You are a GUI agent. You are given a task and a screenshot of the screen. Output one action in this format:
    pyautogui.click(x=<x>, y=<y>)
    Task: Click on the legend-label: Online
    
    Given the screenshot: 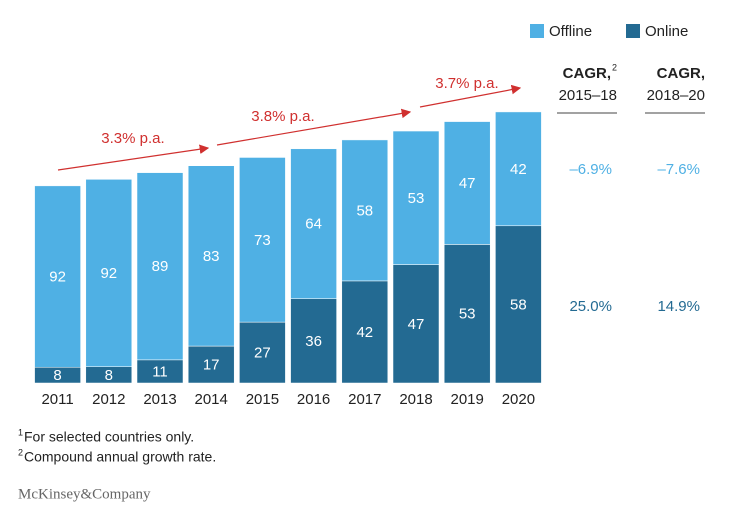 What is the action you would take?
    pyautogui.click(x=666, y=31)
    